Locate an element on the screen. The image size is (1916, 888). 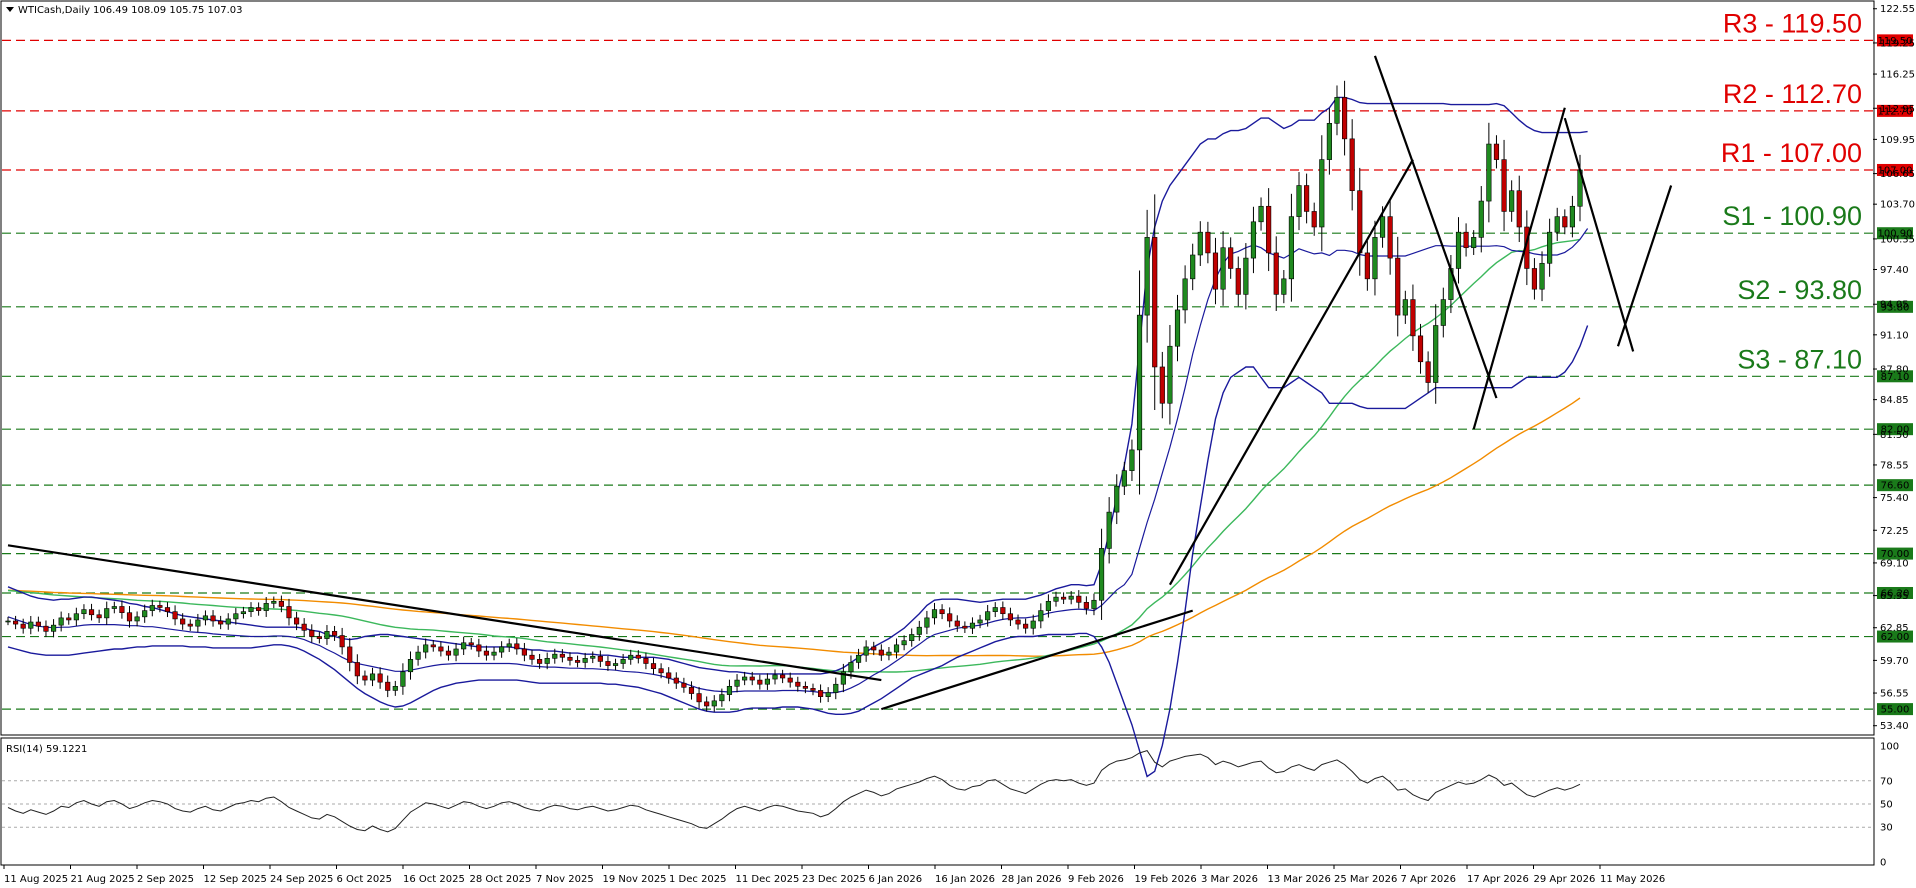
rsi-tick-label: 50 is located at coordinates (1886, 805).